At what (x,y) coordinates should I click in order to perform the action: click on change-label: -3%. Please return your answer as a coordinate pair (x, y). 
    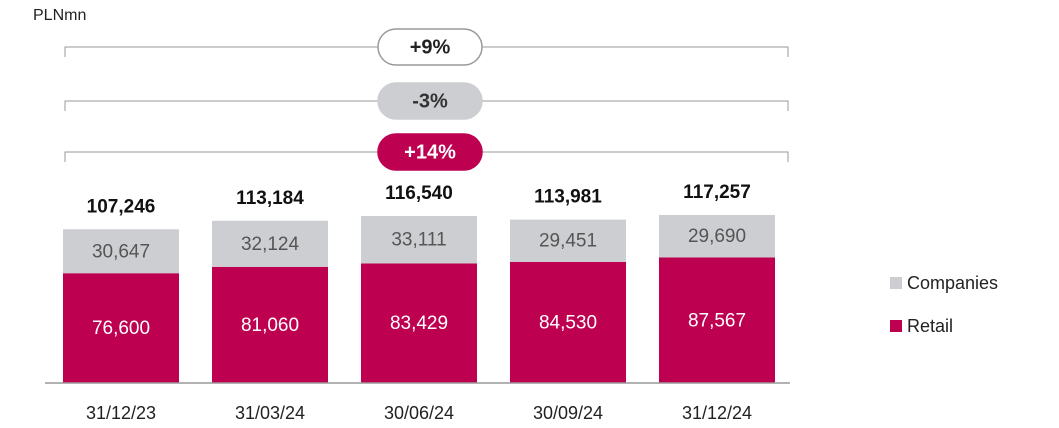
    Looking at the image, I should click on (430, 101).